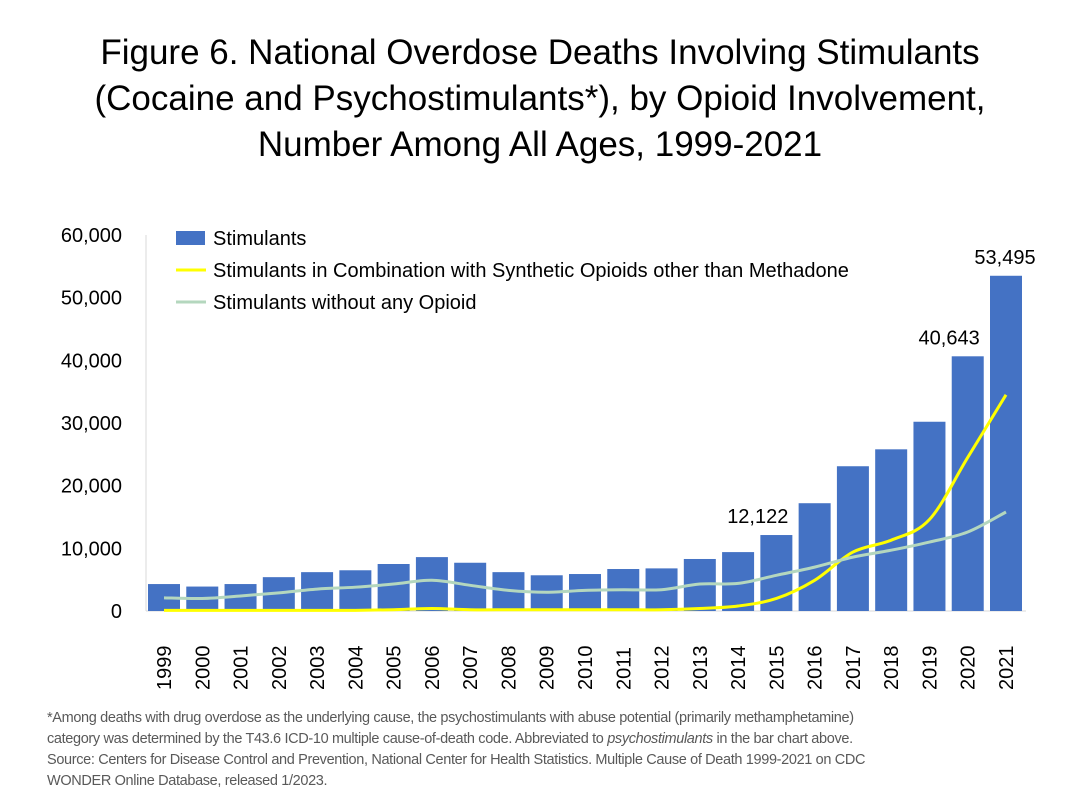  What do you see at coordinates (548, 668) in the screenshot?
I see `x-tick-label: 2009` at bounding box center [548, 668].